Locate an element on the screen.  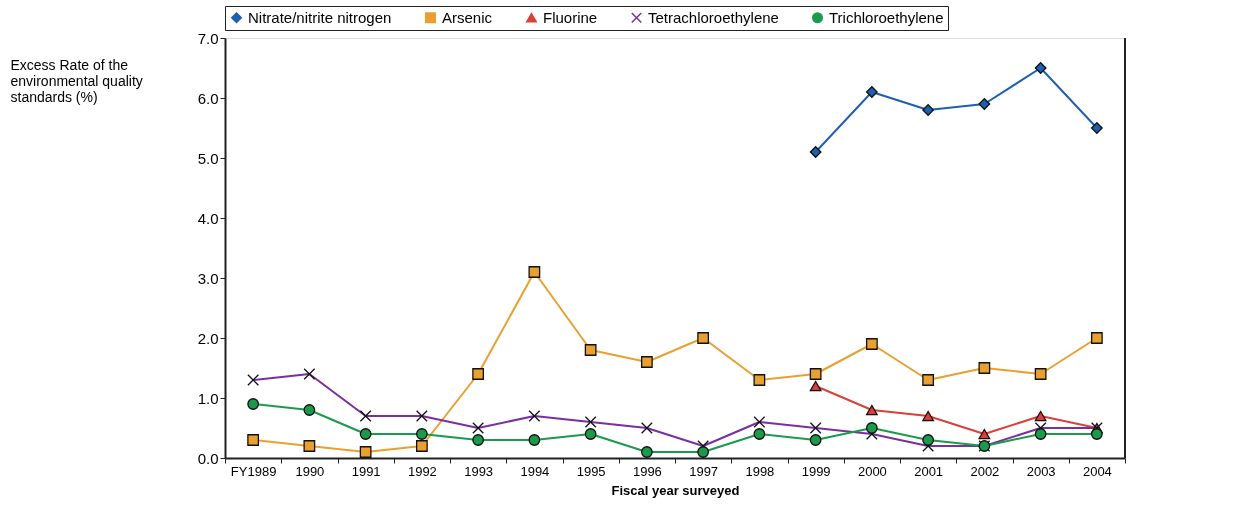
y-tick-label: 3.0 is located at coordinates (208, 278).